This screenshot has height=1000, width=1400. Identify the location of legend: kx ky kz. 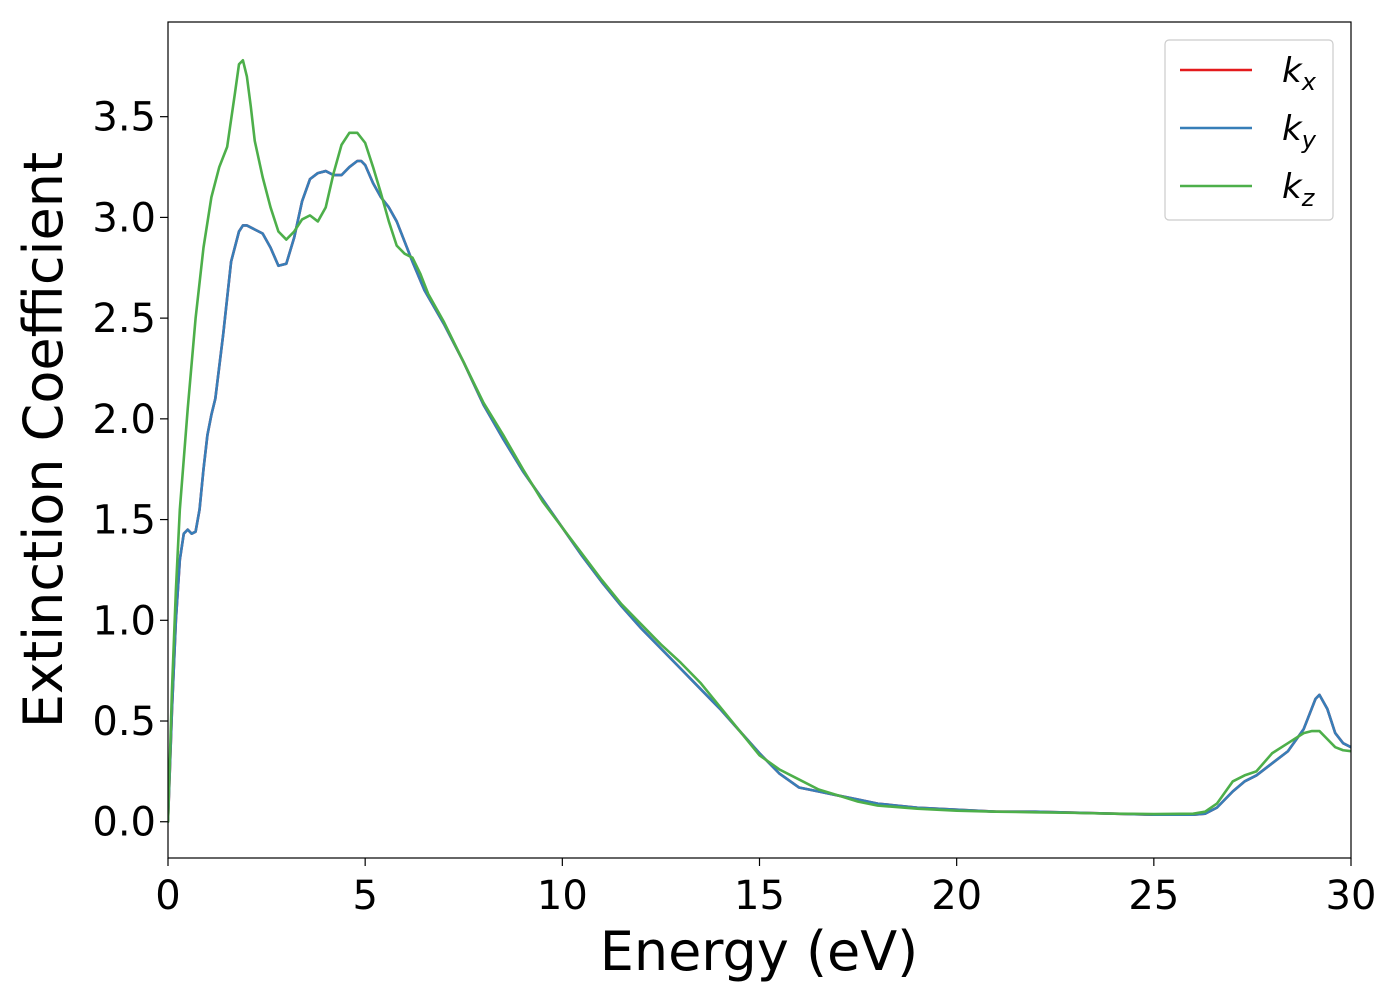
(1249, 130).